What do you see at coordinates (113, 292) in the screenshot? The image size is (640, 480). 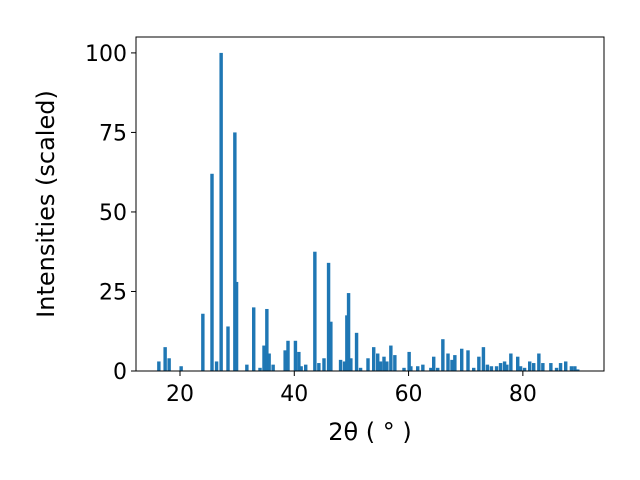 I see `y-tick-label: 25` at bounding box center [113, 292].